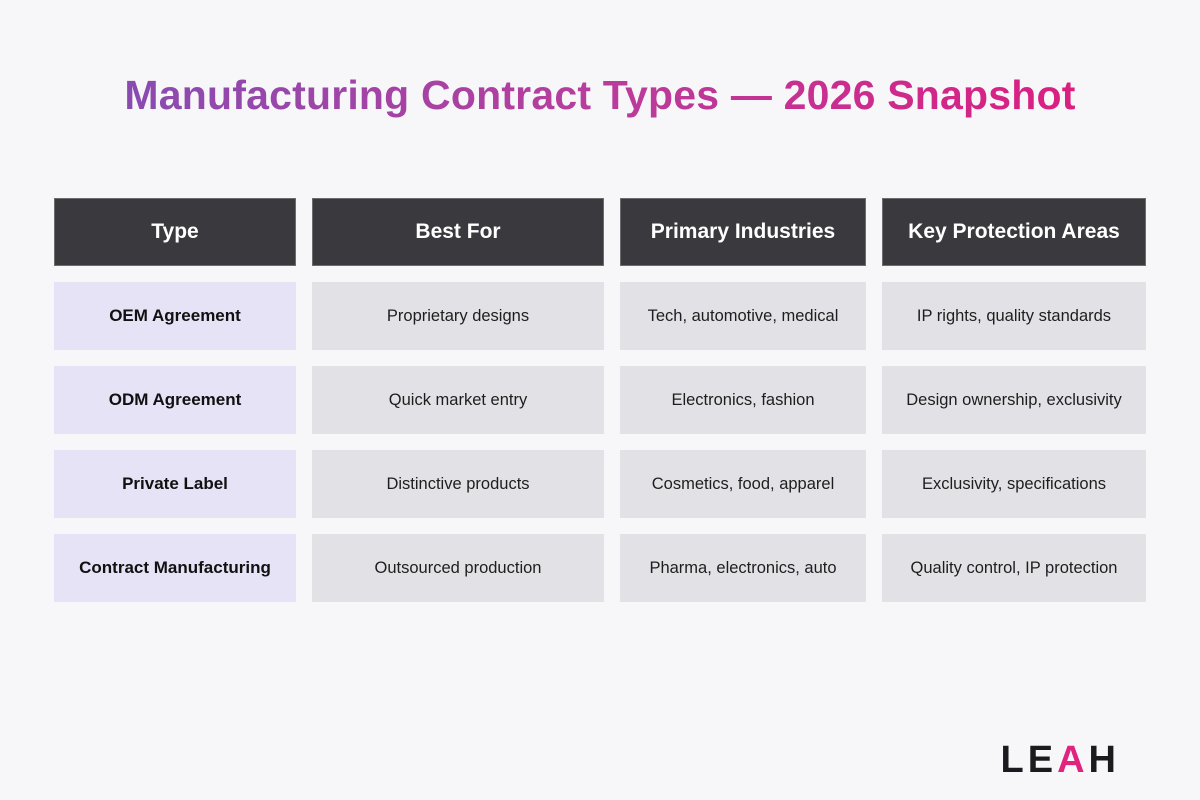 Image resolution: width=1200 pixels, height=800 pixels. I want to click on table-cell-key-protection-areas: IP rights, quality standards, so click(1014, 316).